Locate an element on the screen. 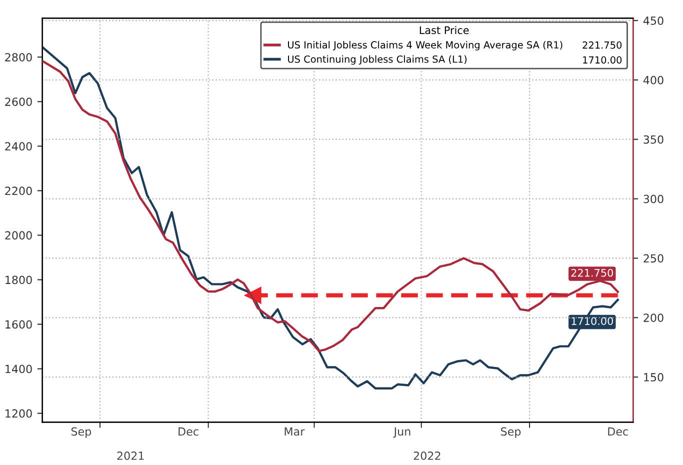 This screenshot has width=683, height=465. x-tick-label: Jun is located at coordinates (401, 432).